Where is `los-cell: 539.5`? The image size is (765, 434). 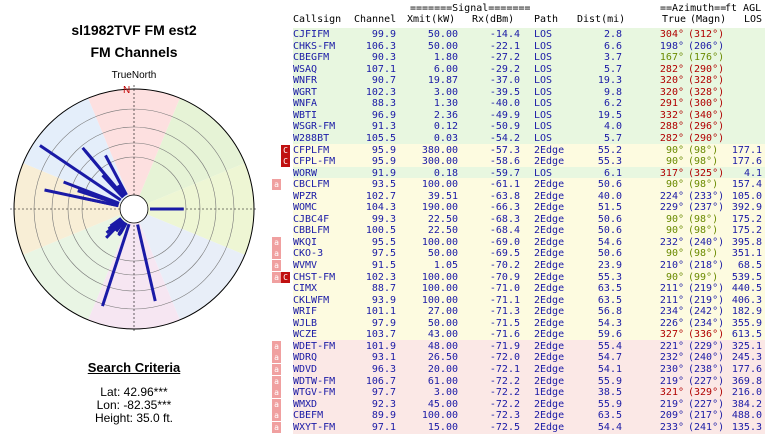
los-cell: 539.5 is located at coordinates (746, 277).